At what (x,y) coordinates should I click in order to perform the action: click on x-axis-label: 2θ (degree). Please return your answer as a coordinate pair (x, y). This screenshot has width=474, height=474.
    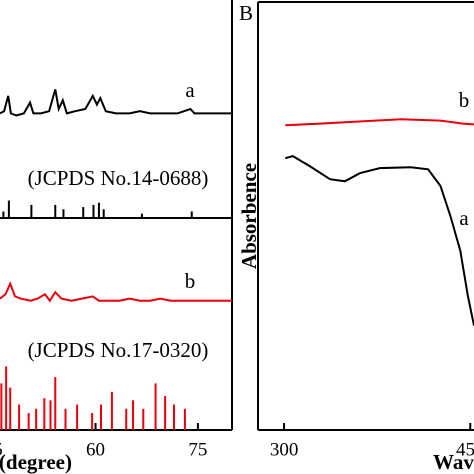
    Looking at the image, I should click on (36, 462).